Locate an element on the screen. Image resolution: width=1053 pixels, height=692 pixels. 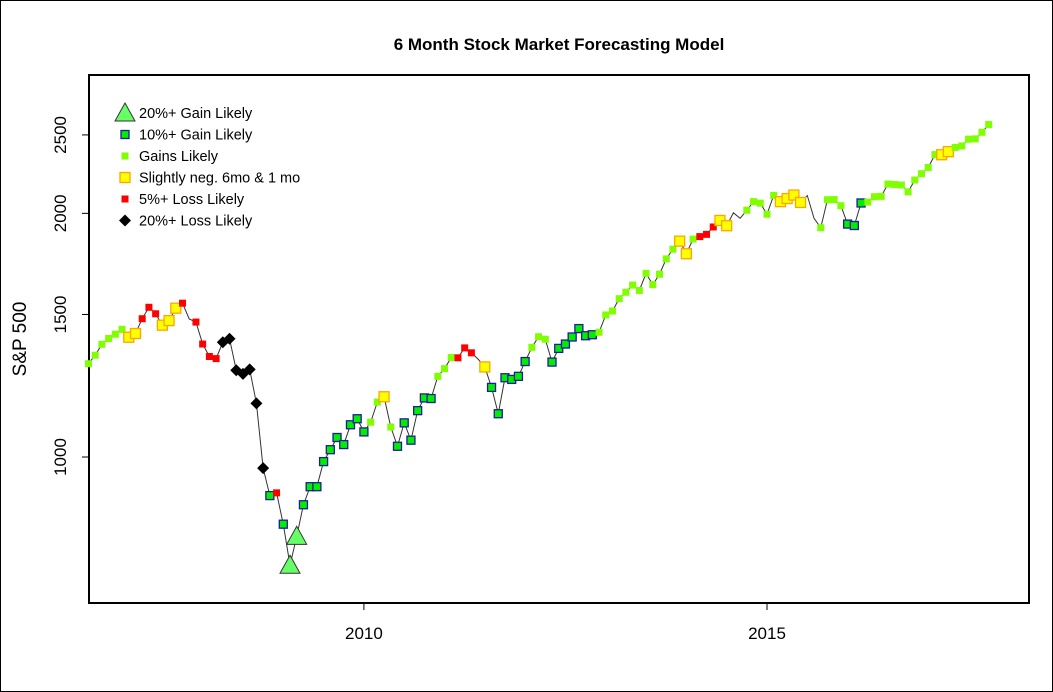
legend-marker-G is located at coordinates (125, 156).